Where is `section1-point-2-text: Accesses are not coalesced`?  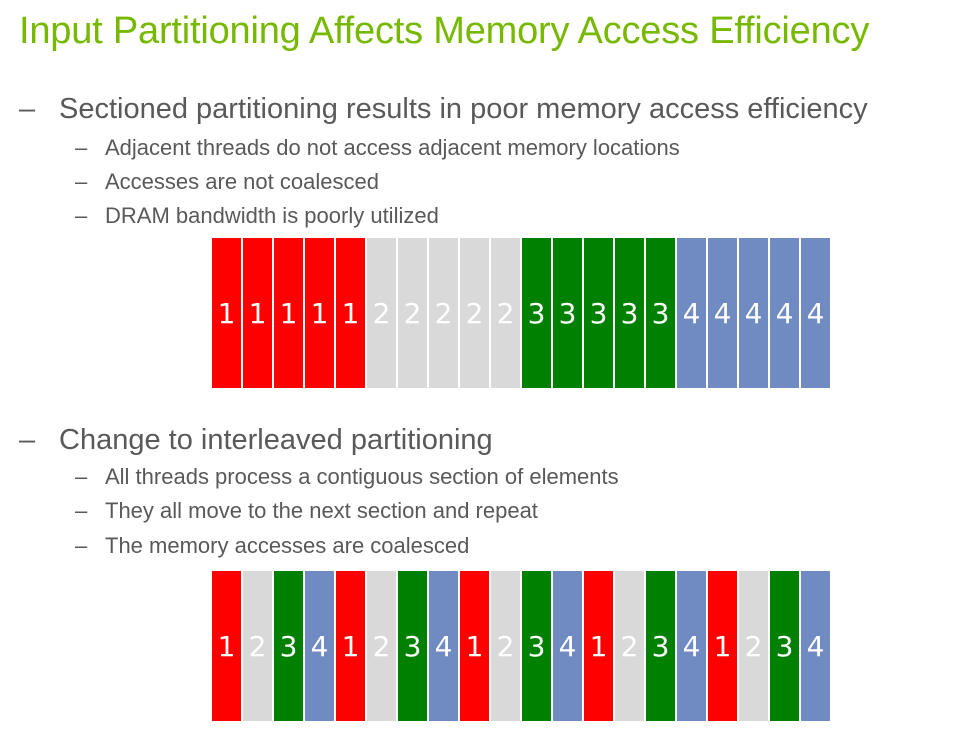
section1-point-2-text: Accesses are not coalesced is located at coordinates (242, 181).